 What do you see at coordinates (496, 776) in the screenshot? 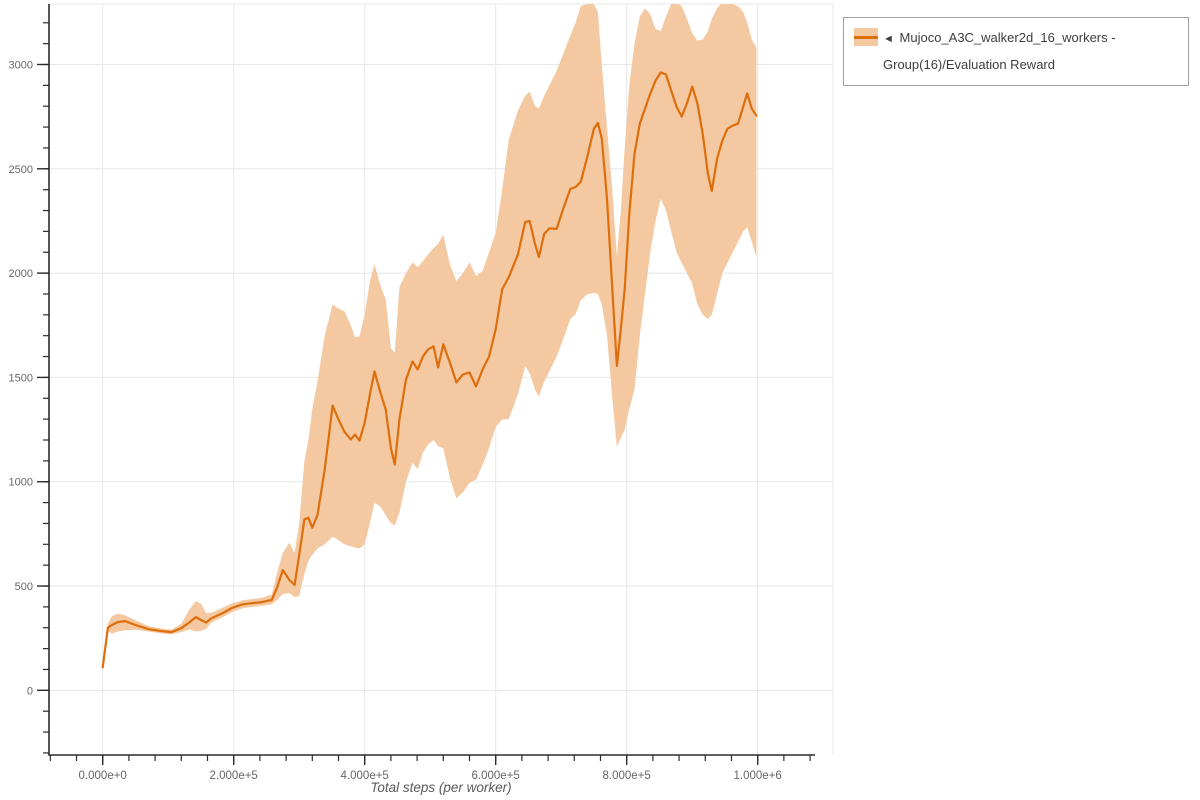
I see `svg-text: 6.000e+5` at bounding box center [496, 776].